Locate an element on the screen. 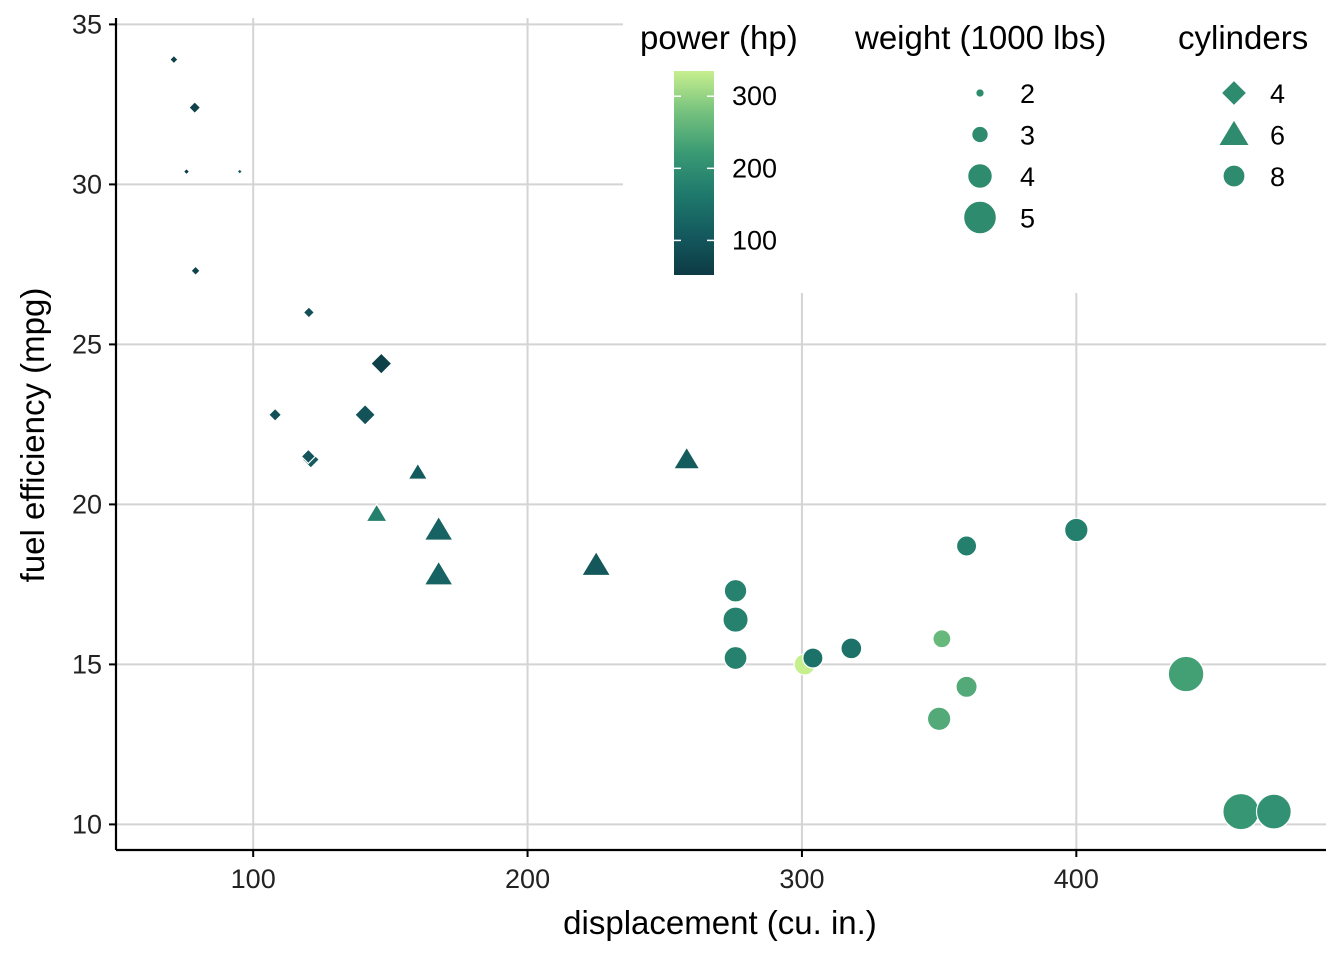 The width and height of the screenshot is (1344, 960). color-legend: power (hp) 100 200 300 is located at coordinates (719, 147).